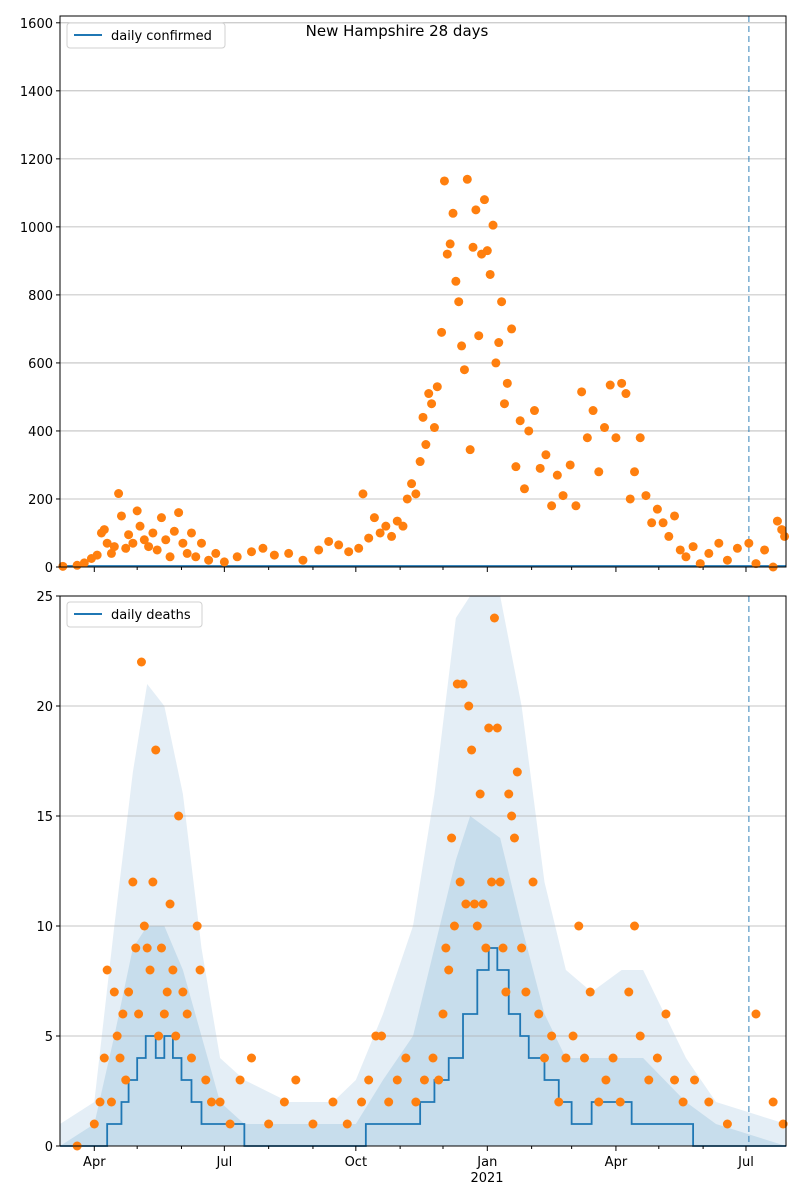  What do you see at coordinates (36, 160) in the screenshot?
I see `y-tick-label-6: 1200` at bounding box center [36, 160].